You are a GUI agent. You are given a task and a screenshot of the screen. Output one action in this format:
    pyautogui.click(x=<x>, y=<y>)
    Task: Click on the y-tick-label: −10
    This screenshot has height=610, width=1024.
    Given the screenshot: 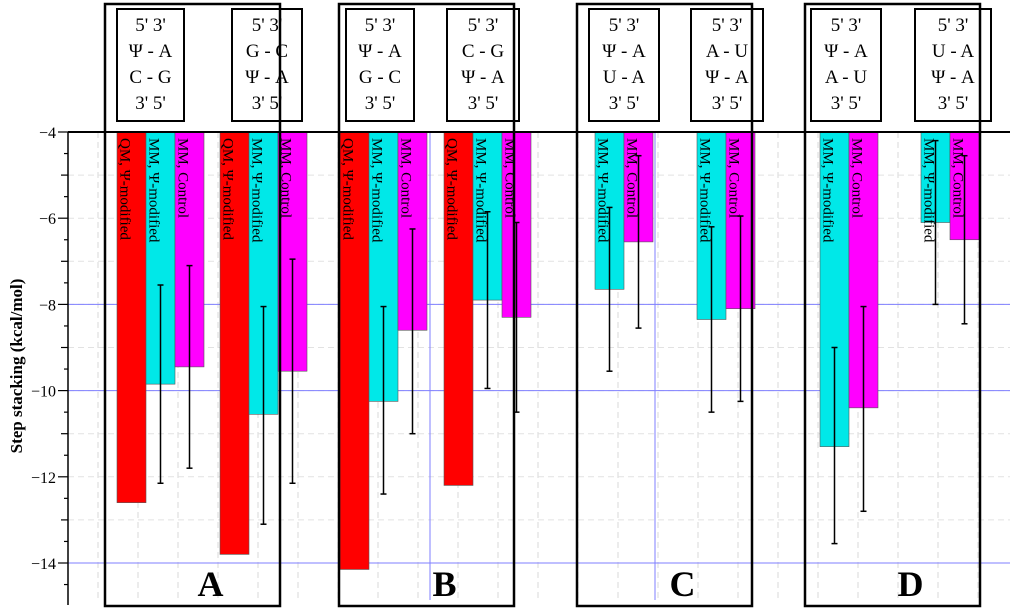 What is the action you would take?
    pyautogui.click(x=43, y=392)
    